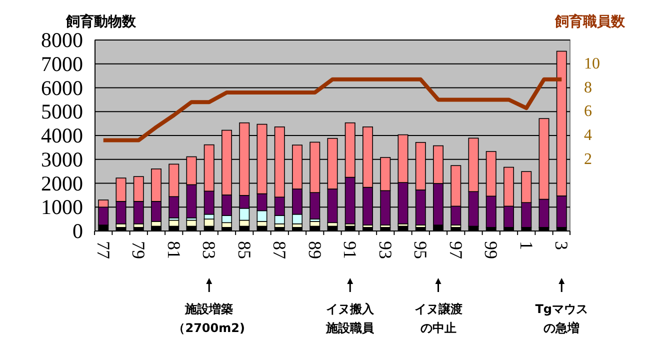 This screenshot has height=347, width=658. I want to click on x-tick-label: 95, so click(420, 250).